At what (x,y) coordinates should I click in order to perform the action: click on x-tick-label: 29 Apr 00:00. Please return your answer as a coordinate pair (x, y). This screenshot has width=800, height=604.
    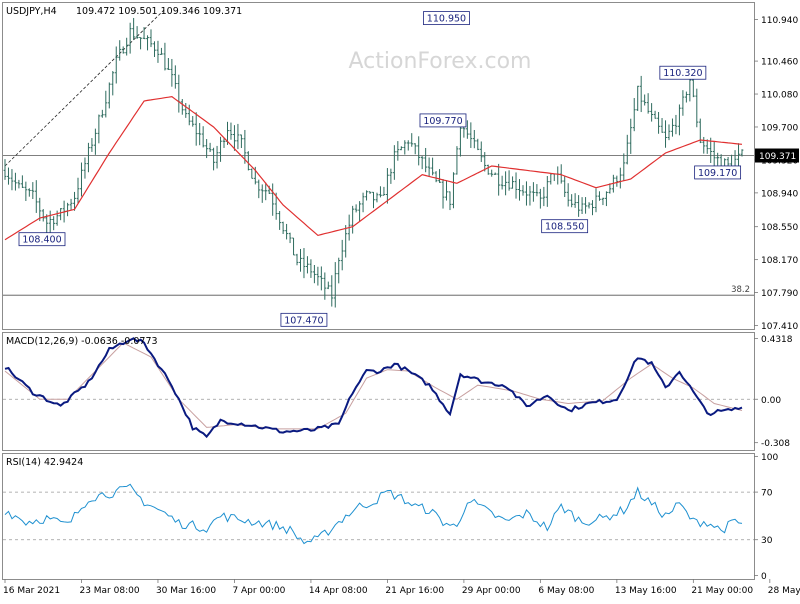
    Looking at the image, I should click on (491, 591).